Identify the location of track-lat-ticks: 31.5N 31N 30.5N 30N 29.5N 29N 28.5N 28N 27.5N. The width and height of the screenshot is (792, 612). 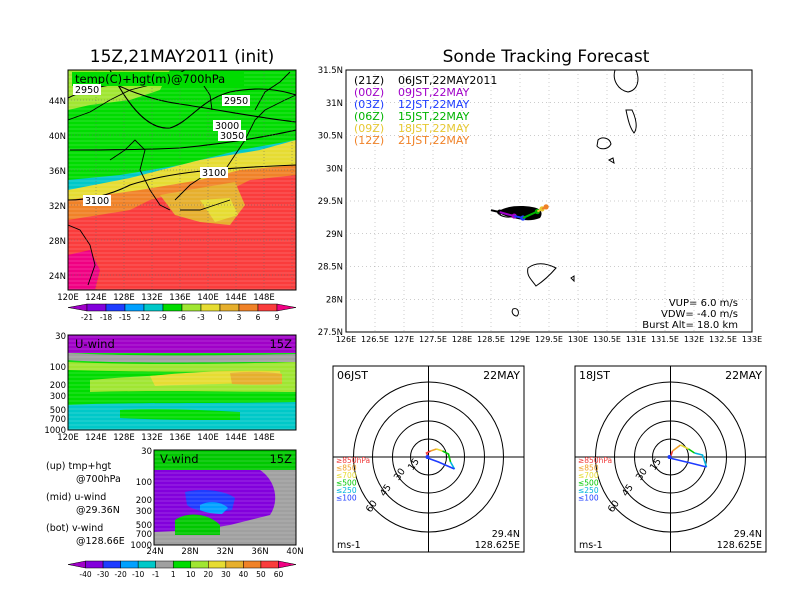
(330, 202).